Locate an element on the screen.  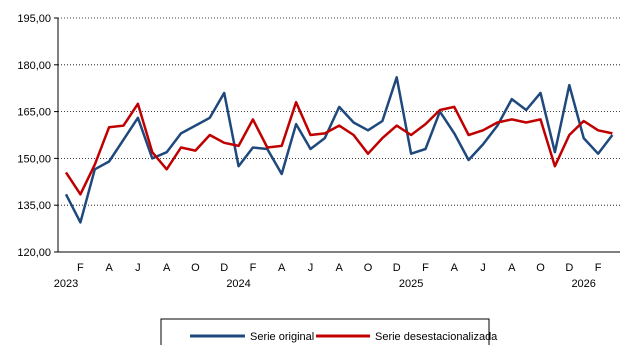
legend-label-serie-desestacionalizada: Serie desestacionalizada is located at coordinates (436, 337).